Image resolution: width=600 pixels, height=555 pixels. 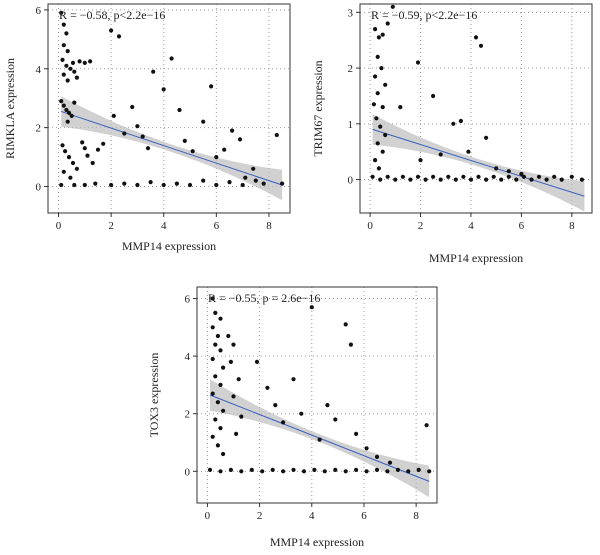 I want to click on x-axis-title-trim67: MMP14 expression, so click(x=476, y=258).